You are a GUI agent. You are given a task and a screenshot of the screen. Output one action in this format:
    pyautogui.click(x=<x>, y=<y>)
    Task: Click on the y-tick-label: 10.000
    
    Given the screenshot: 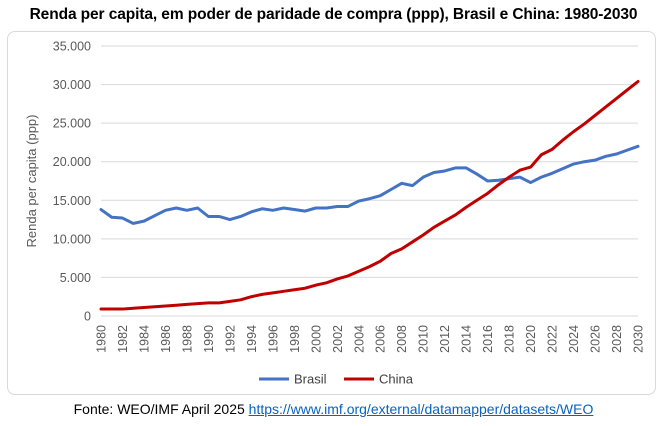 What is the action you would take?
    pyautogui.click(x=72, y=239)
    